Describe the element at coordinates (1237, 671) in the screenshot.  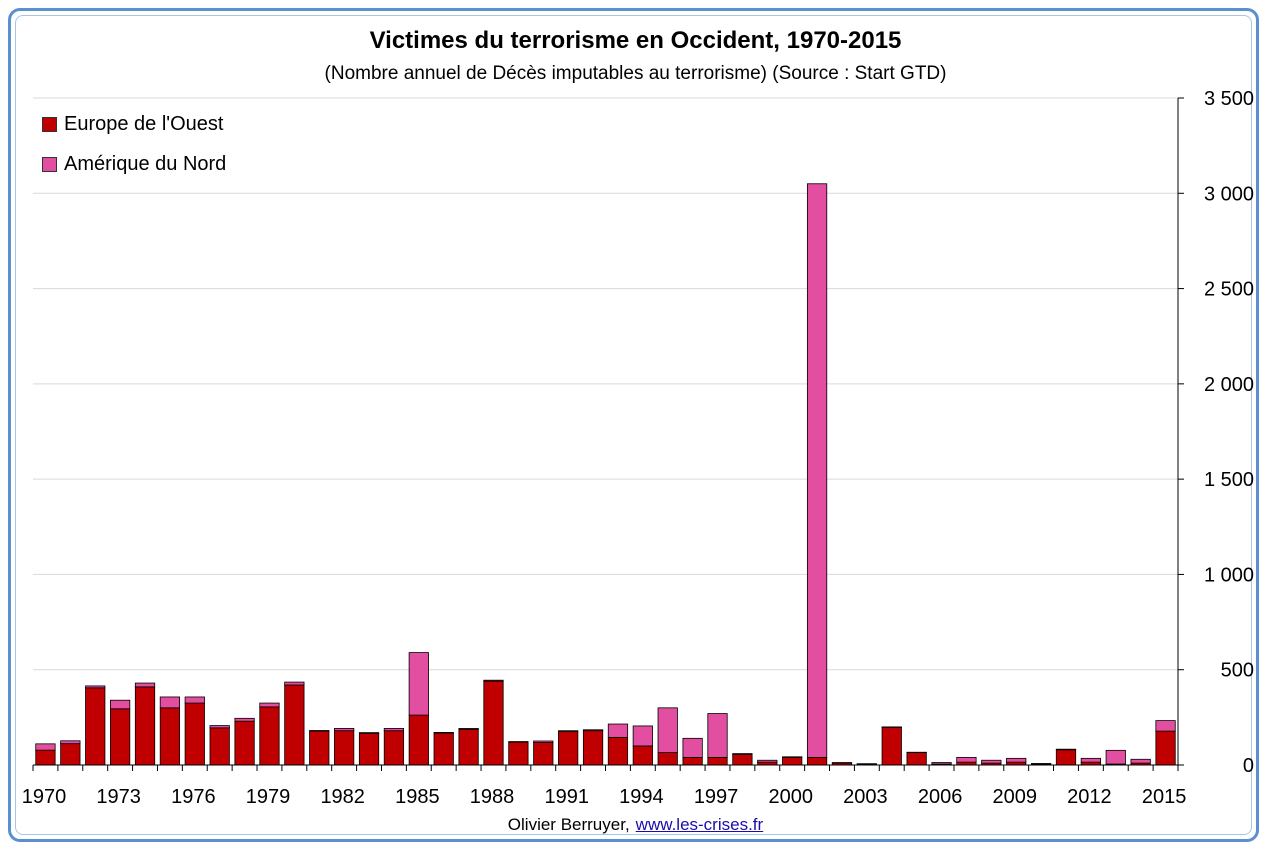
I see `y-tick-label: 500` at that location.